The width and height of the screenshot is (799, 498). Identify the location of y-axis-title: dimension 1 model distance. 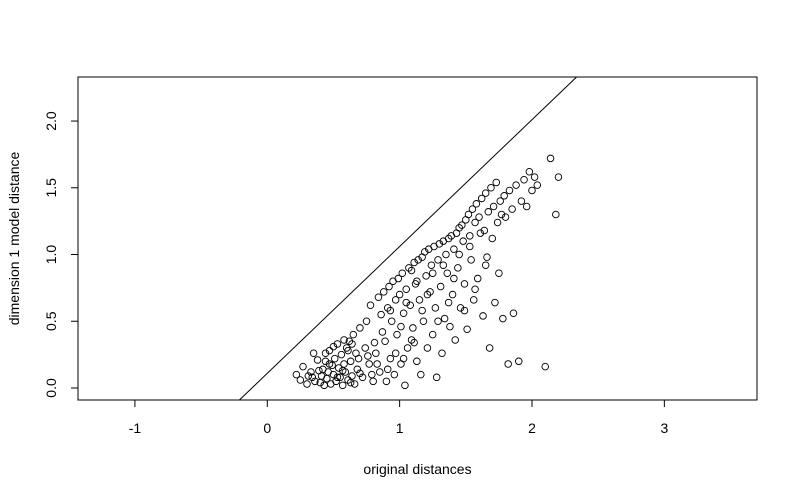
(14, 239).